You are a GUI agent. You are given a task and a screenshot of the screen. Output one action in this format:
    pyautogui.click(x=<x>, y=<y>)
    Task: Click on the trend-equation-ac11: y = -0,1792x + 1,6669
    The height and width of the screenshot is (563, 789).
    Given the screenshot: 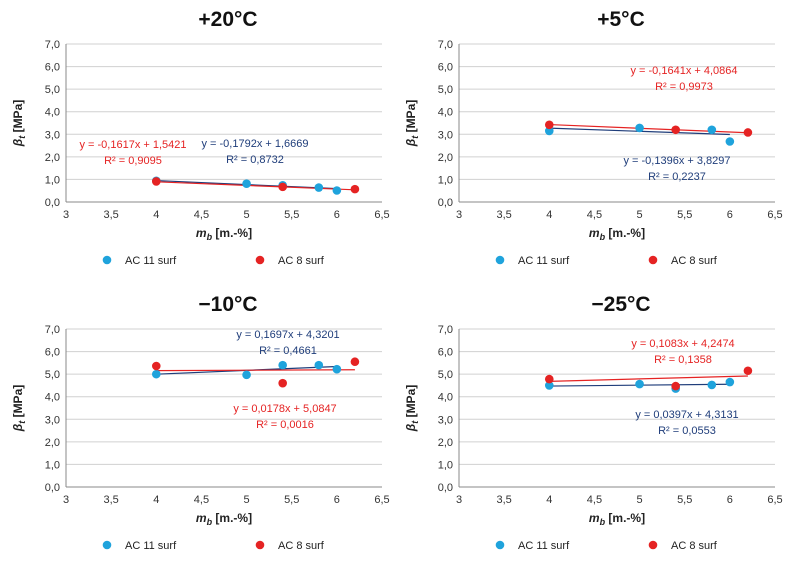 What is the action you would take?
    pyautogui.click(x=254, y=144)
    